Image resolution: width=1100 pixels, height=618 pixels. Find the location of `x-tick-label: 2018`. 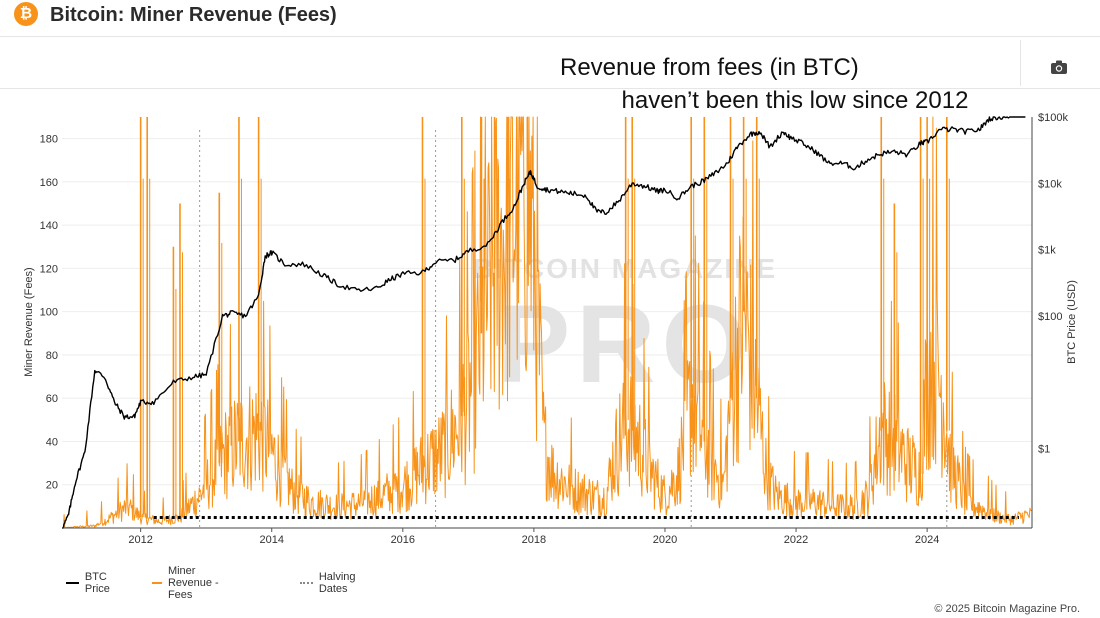

x-tick-label: 2018 is located at coordinates (534, 540).